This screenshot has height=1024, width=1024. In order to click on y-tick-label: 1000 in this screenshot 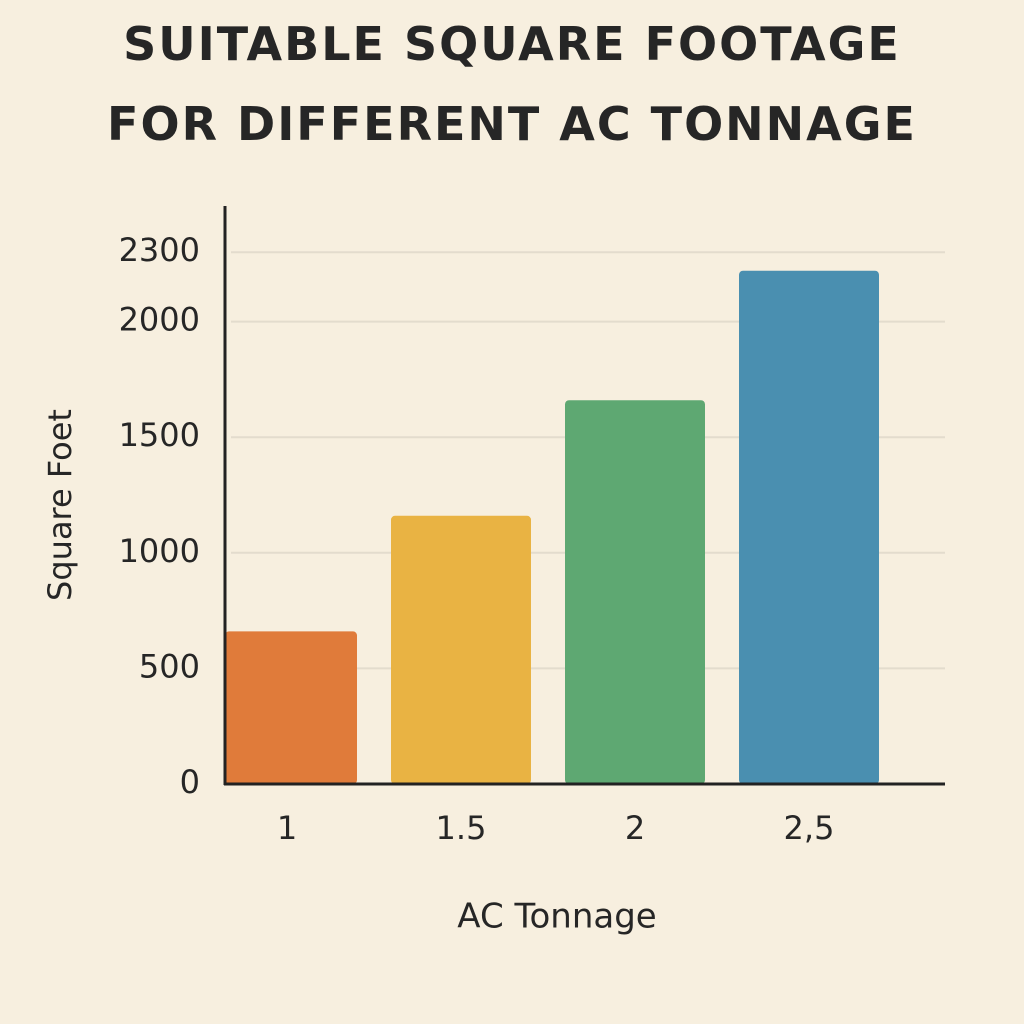, I will do `click(159, 551)`.